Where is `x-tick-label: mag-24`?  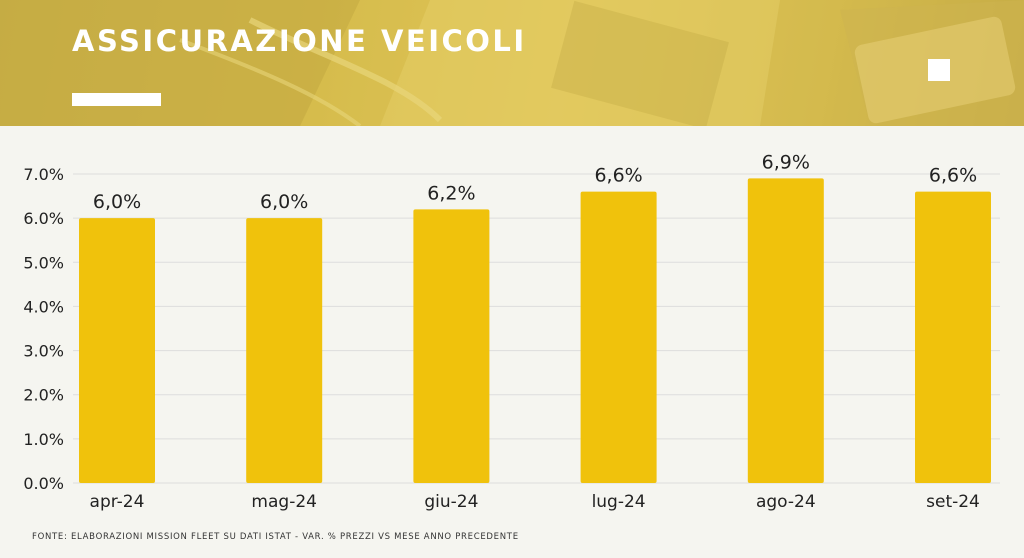 x-tick-label: mag-24 is located at coordinates (284, 502).